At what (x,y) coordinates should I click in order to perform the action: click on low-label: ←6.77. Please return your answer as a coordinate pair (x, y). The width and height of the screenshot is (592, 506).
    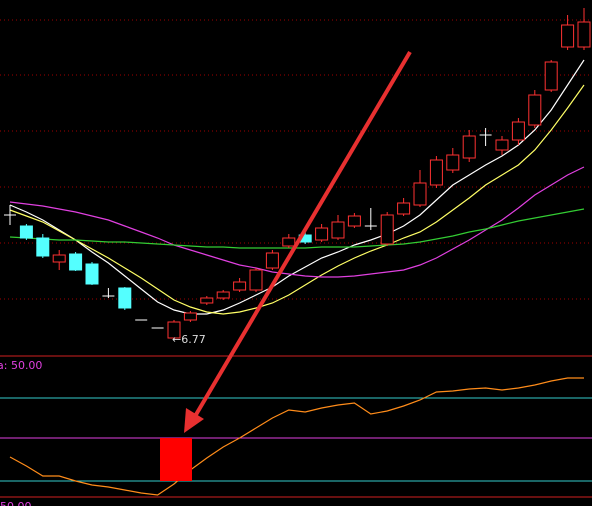
    Looking at the image, I should click on (189, 339).